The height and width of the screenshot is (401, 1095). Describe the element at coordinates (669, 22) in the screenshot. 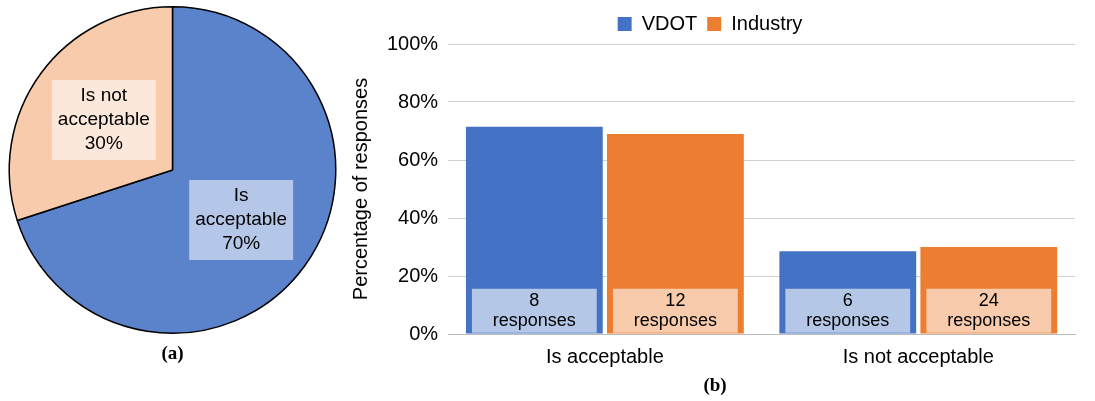

I see `legend-label: VDOT` at that location.